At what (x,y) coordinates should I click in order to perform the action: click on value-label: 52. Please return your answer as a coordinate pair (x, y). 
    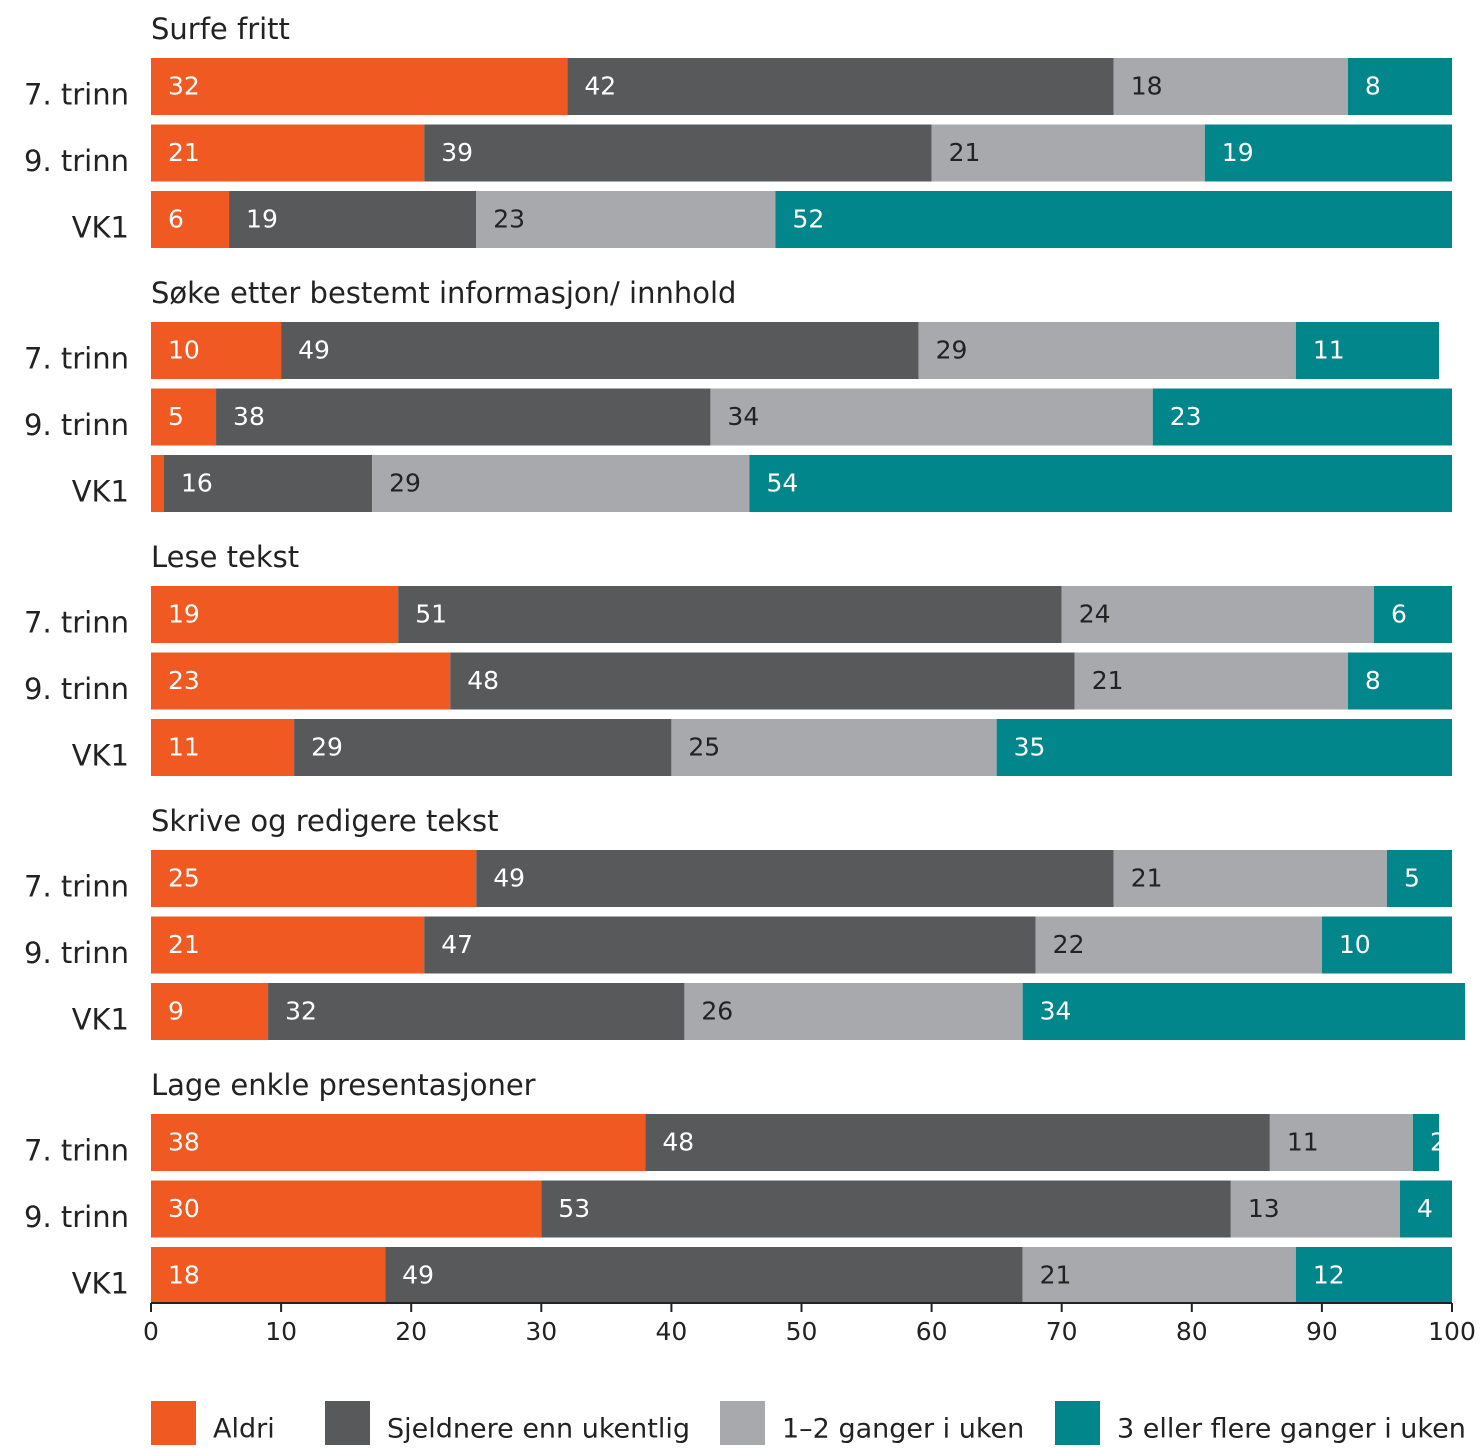
    Looking at the image, I should click on (808, 219).